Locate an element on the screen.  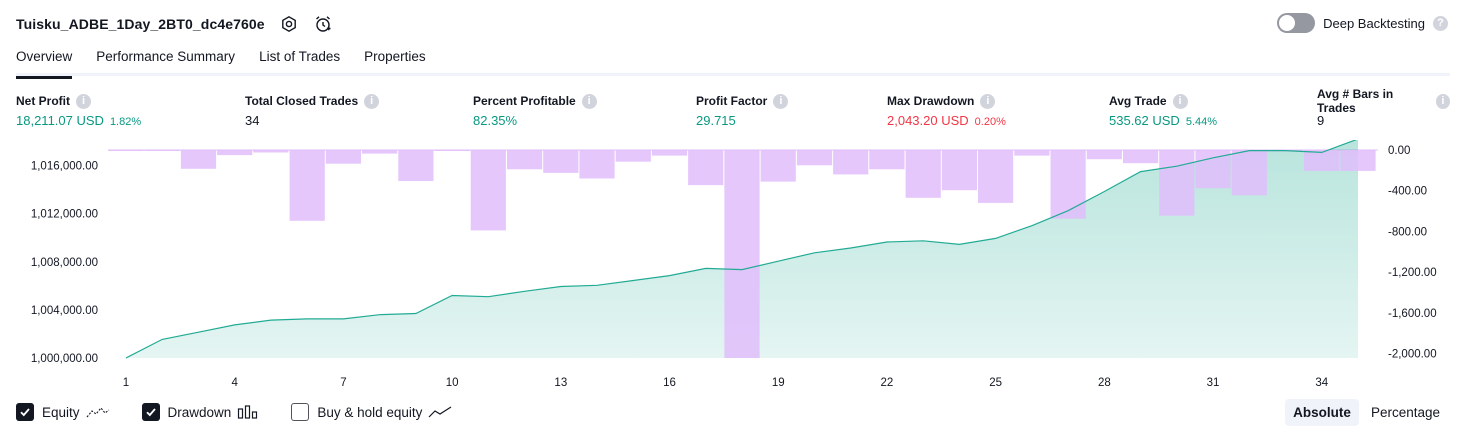
x-tick-label: 13 is located at coordinates (560, 383).